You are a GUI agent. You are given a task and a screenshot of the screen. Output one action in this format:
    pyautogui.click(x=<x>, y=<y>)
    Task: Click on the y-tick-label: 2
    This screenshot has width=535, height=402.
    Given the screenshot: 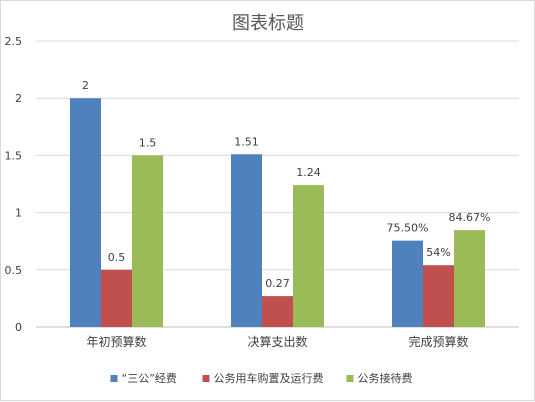 What is the action you would take?
    pyautogui.click(x=18, y=98)
    